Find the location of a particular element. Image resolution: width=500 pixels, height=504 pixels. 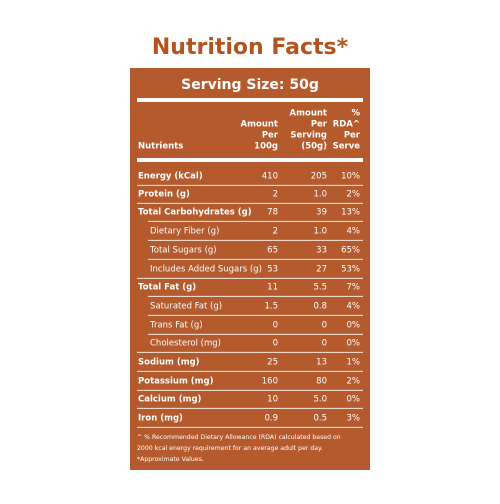

nutrient-value: 1% is located at coordinates (354, 363).